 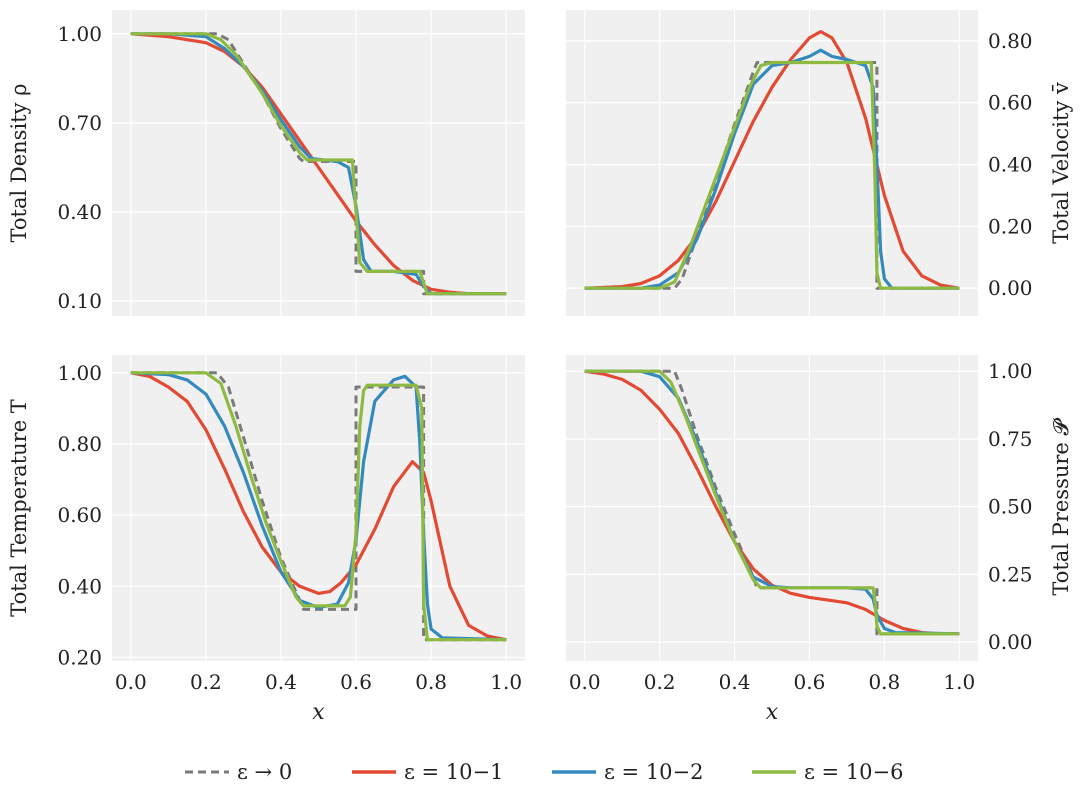 I want to click on y-tick-label: 0.75, so click(x=1010, y=439).